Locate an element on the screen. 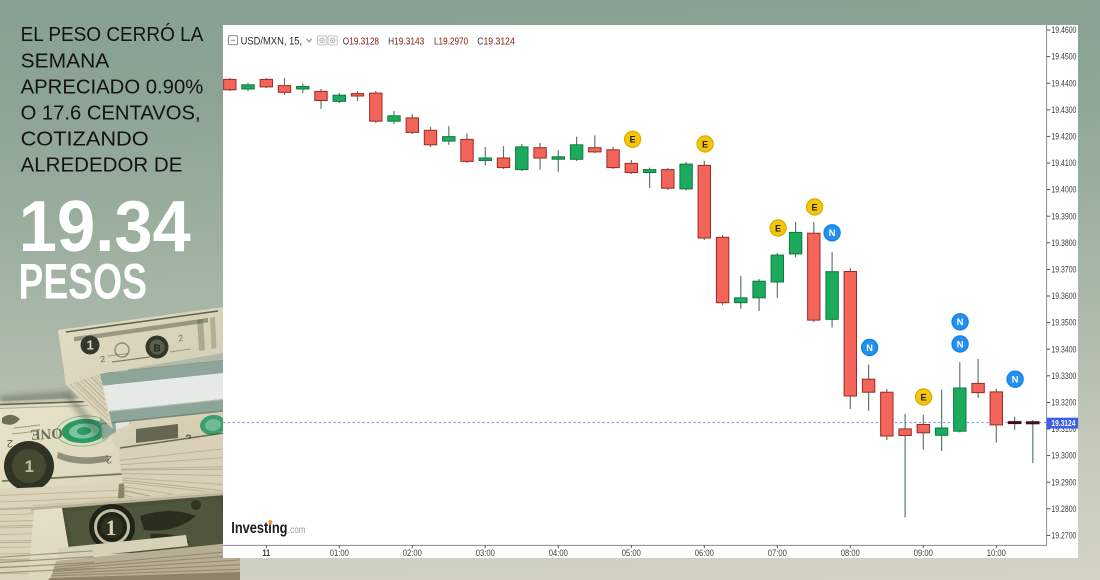 The image size is (1100, 580). svg-text: 09:00 is located at coordinates (923, 553).